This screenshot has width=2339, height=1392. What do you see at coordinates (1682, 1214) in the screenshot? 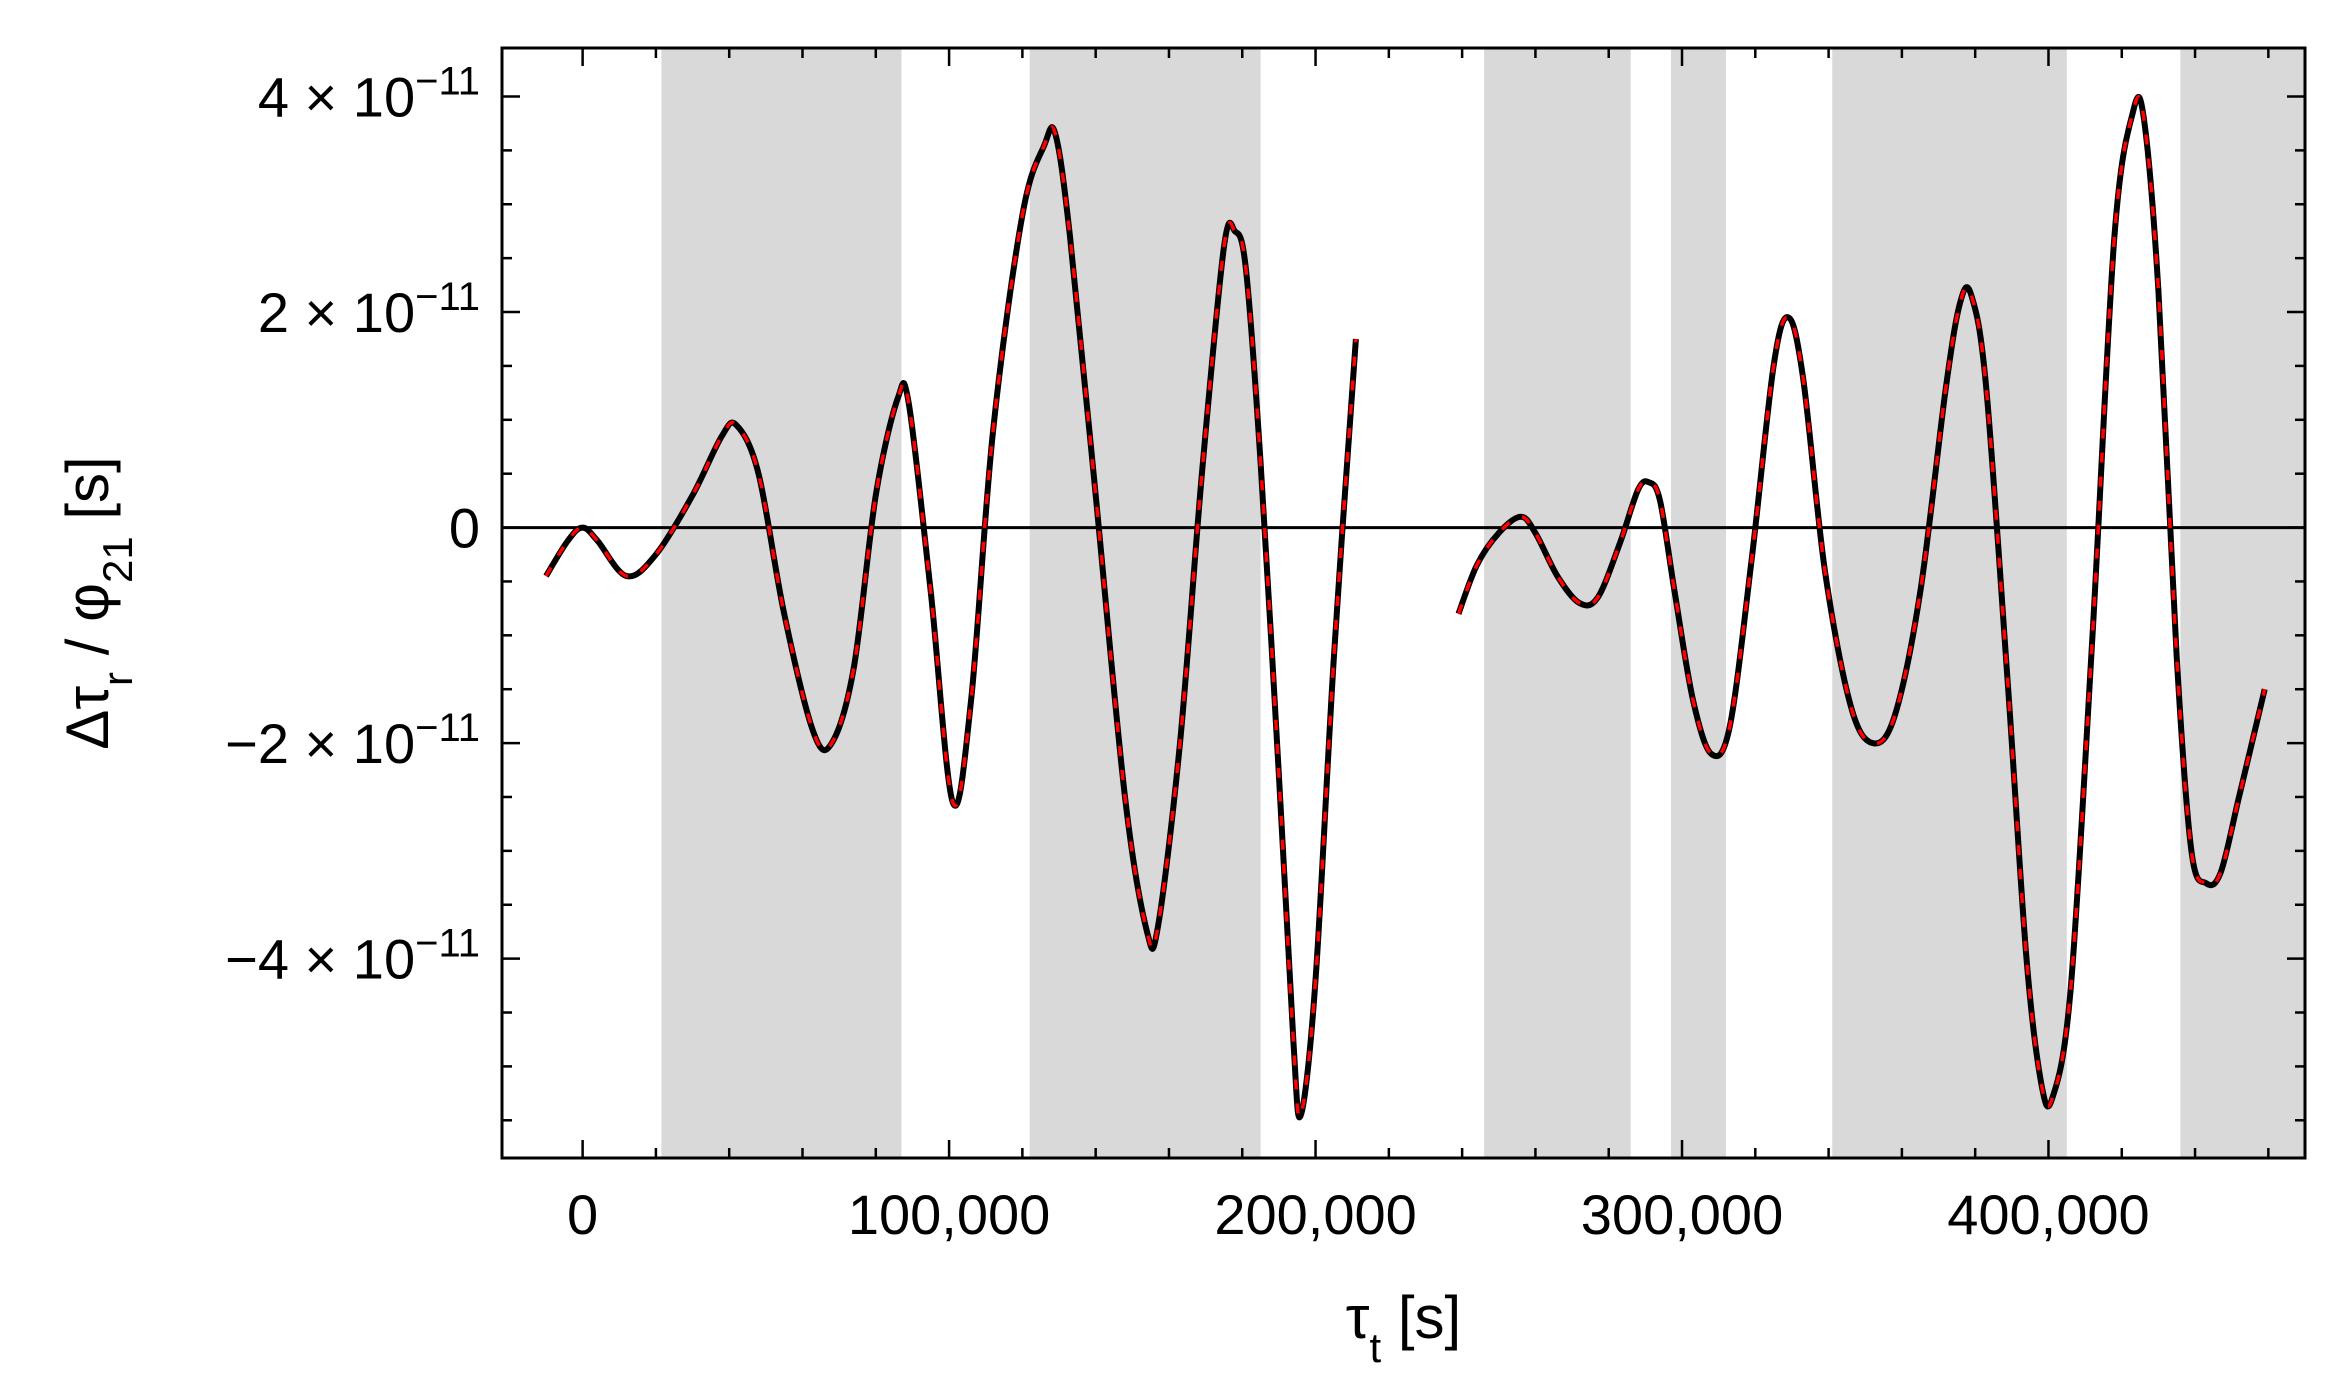
I see `x-tick-label: 300,000` at bounding box center [1682, 1214].